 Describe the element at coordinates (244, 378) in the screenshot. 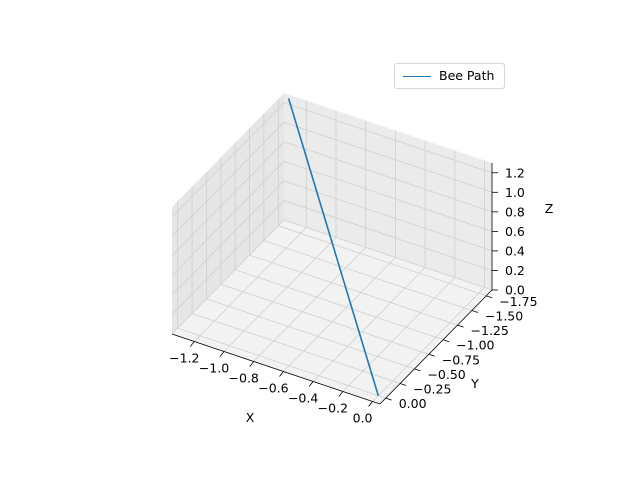

I see `x-tick-label: −0.8` at that location.